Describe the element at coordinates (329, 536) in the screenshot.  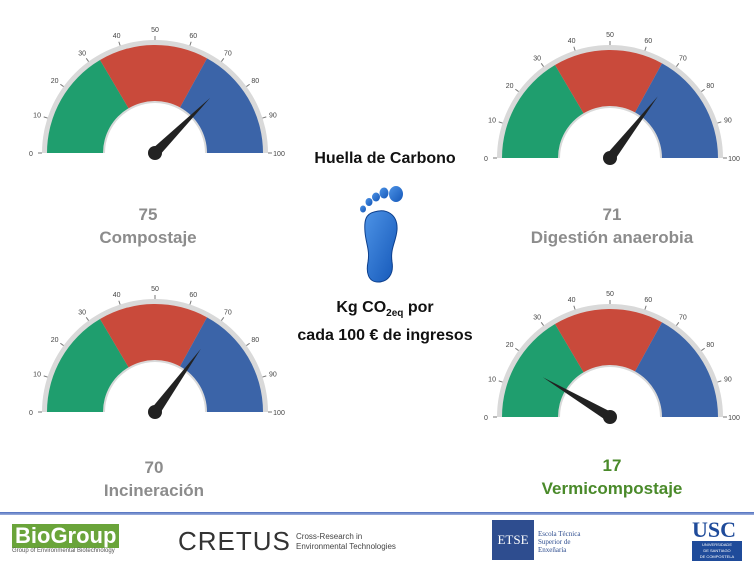
I see `cretus-desc-1: Cross-Research in` at that location.